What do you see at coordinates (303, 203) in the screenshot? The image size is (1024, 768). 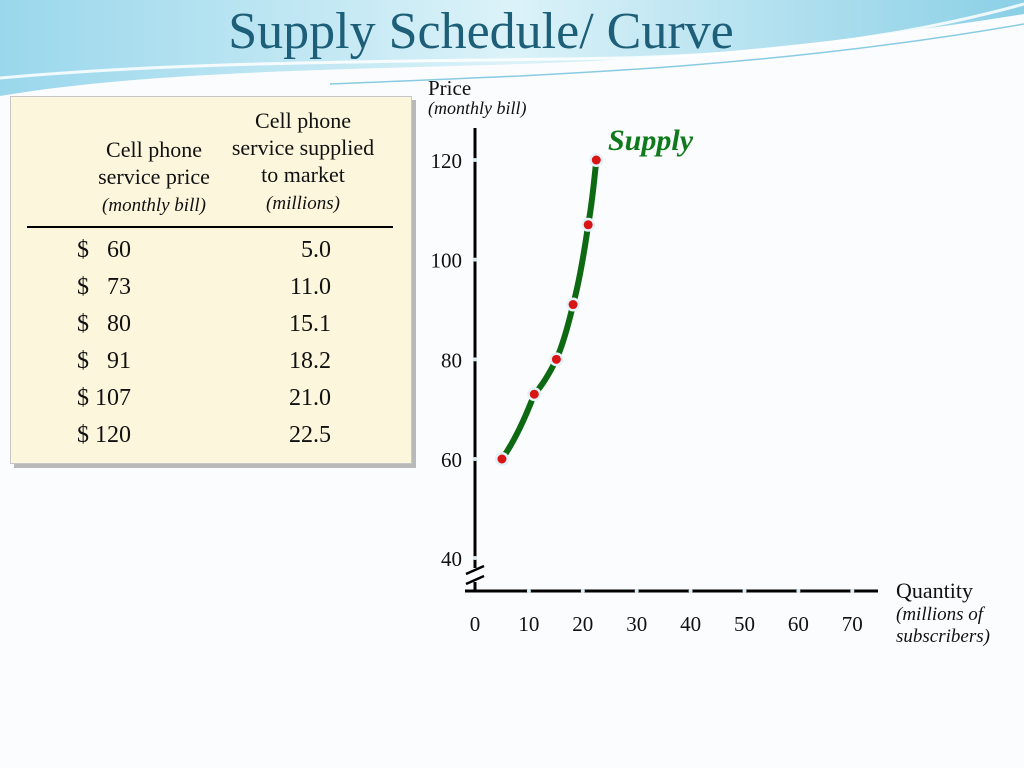 I see `header-qty-unit: (millions)` at bounding box center [303, 203].